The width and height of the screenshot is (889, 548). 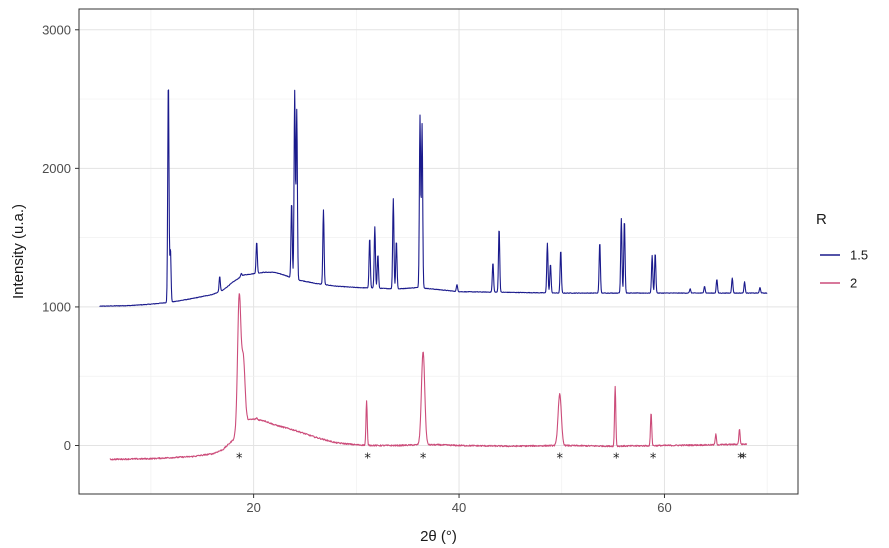 I want to click on x-axis-title: 2θ (°), so click(x=438, y=536).